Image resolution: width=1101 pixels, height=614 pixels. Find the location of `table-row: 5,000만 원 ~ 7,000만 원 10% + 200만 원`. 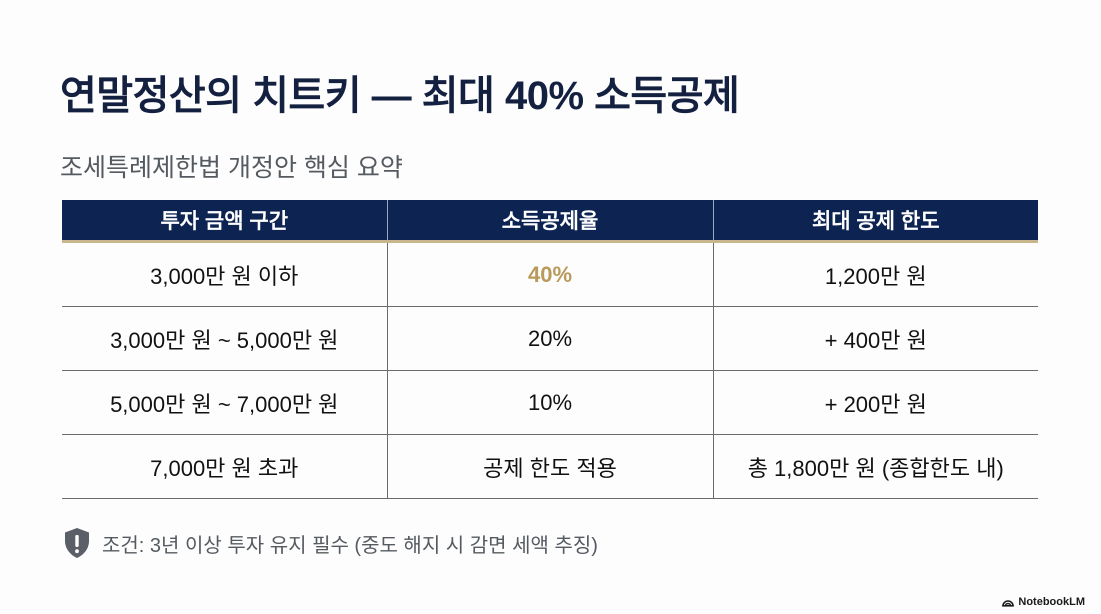

table-row: 5,000만 원 ~ 7,000만 원 10% + 200만 원 is located at coordinates (550, 402).